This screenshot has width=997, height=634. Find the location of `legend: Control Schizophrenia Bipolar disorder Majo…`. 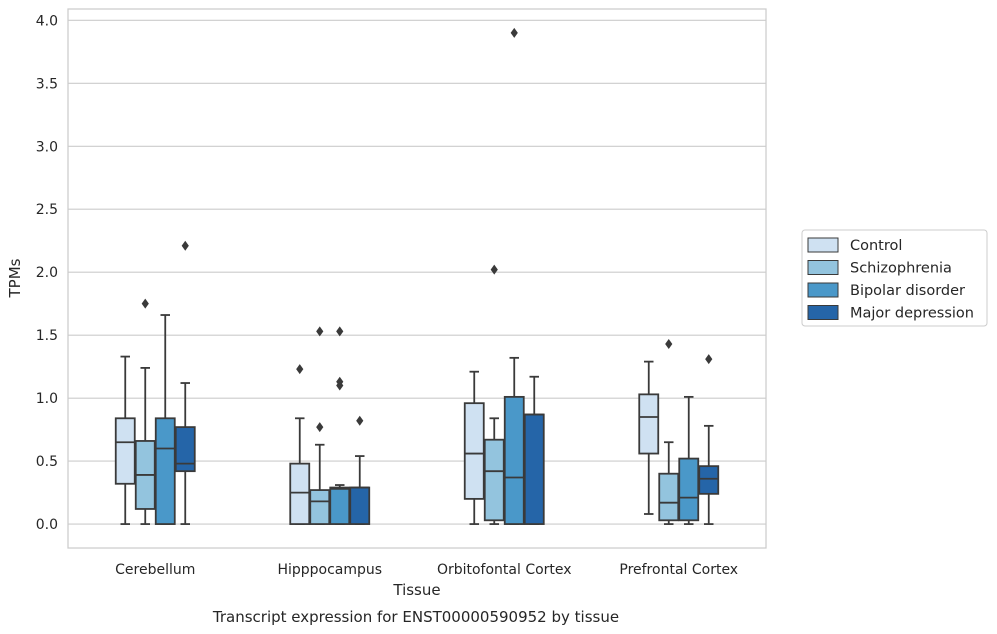

legend: Control Schizophrenia Bipolar disorder Majo… is located at coordinates (894, 278).